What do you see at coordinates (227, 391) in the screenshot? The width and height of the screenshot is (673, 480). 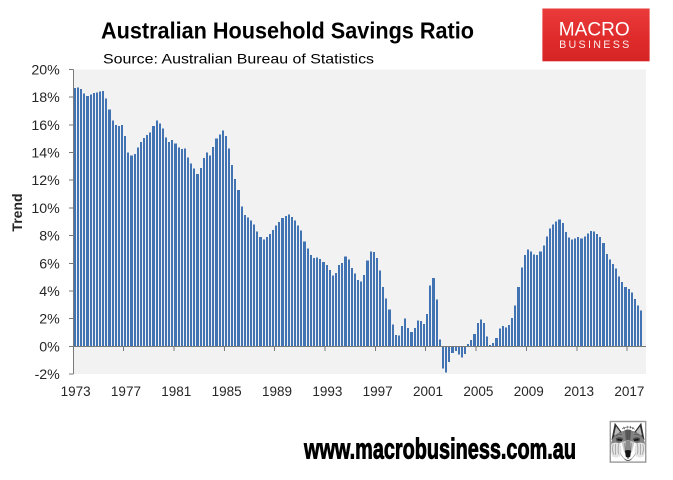 I see `svg-text: 1985` at bounding box center [227, 391].